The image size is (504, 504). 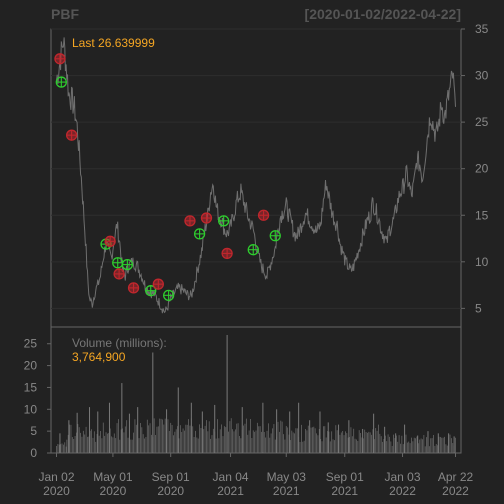 What do you see at coordinates (287, 477) in the screenshot?
I see `x-tick-label-month: May 03` at bounding box center [287, 477].